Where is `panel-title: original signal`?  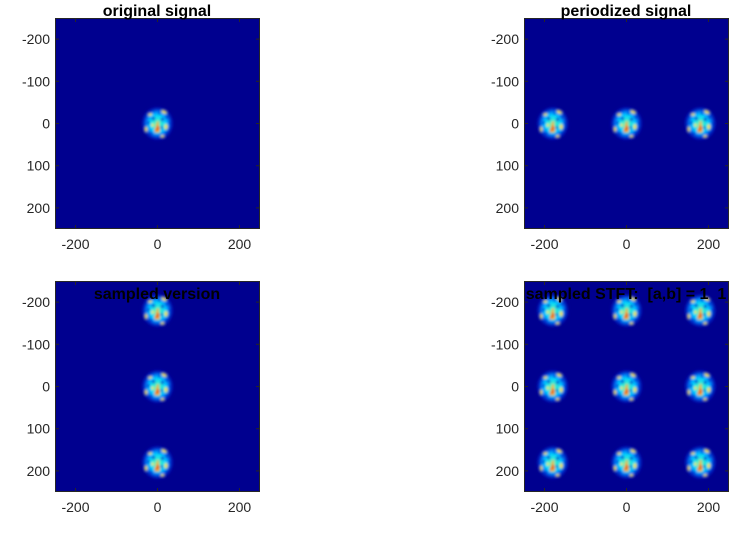 panel-title: original signal is located at coordinates (157, 11).